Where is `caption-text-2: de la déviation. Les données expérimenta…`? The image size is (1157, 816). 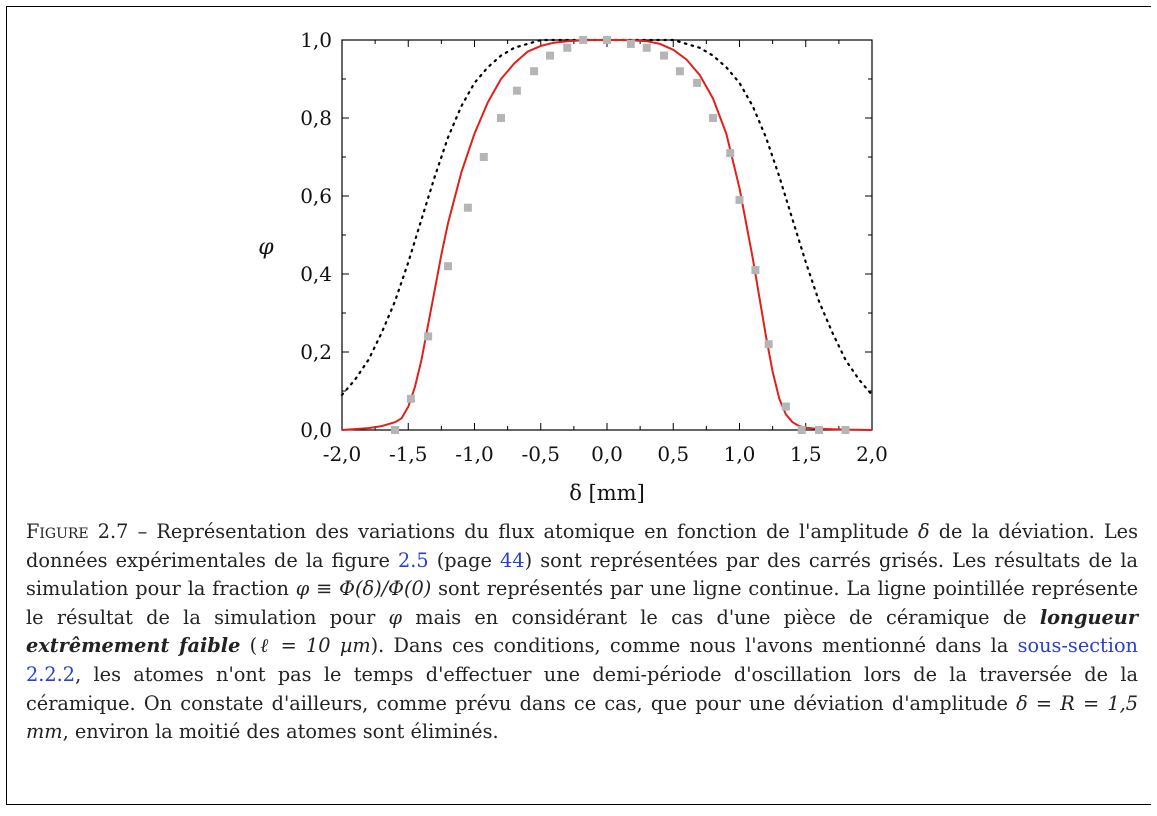
caption-text-2: de la déviation. Les données expérimenta… is located at coordinates (582, 546).